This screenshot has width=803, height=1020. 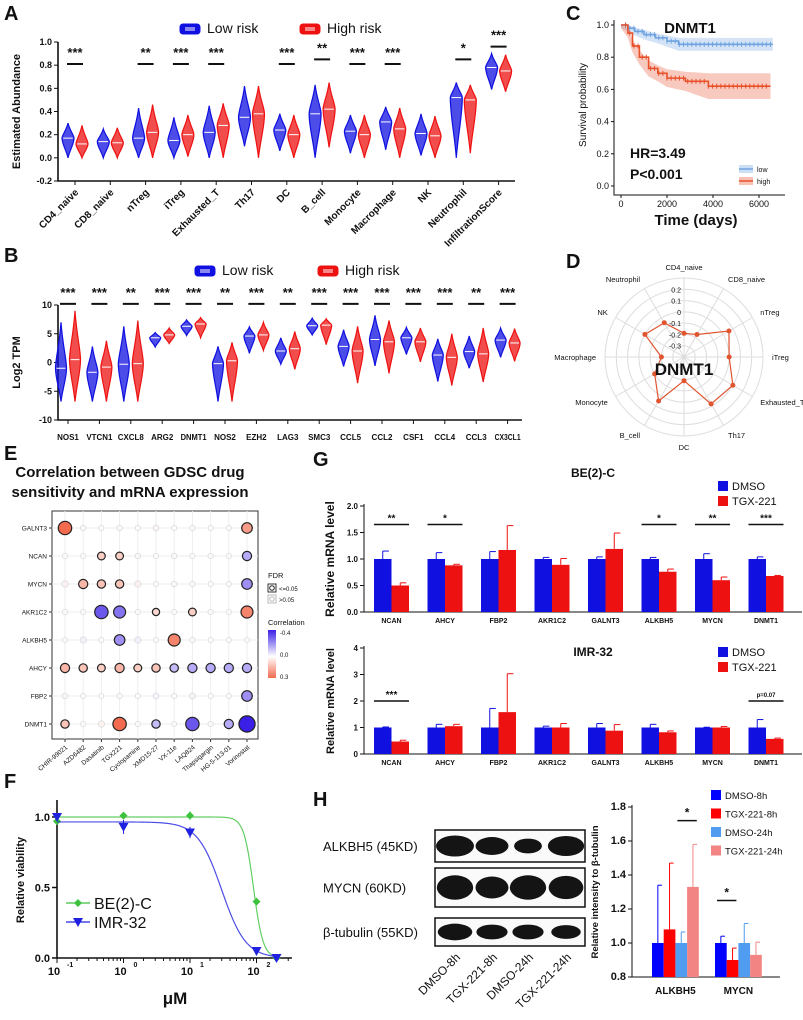 I want to click on fit-curve-BE(2)-C, so click(x=167, y=887).